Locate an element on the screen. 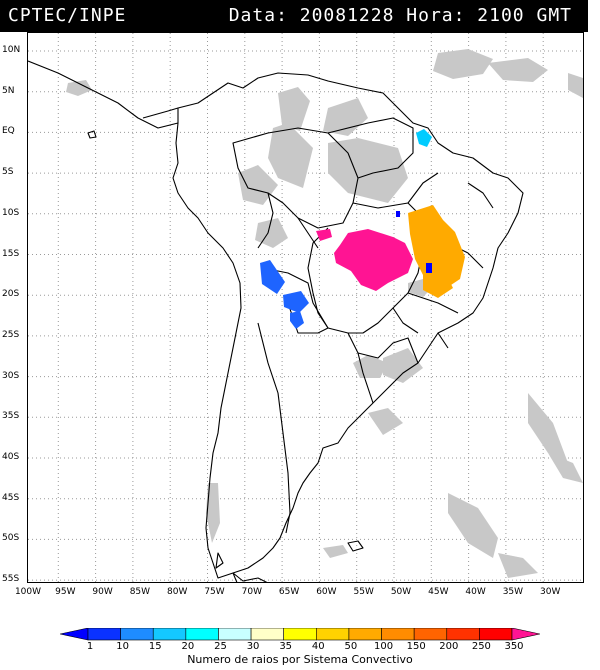 The height and width of the screenshot is (670, 600). legend-tick-label: 100 is located at coordinates (383, 646).